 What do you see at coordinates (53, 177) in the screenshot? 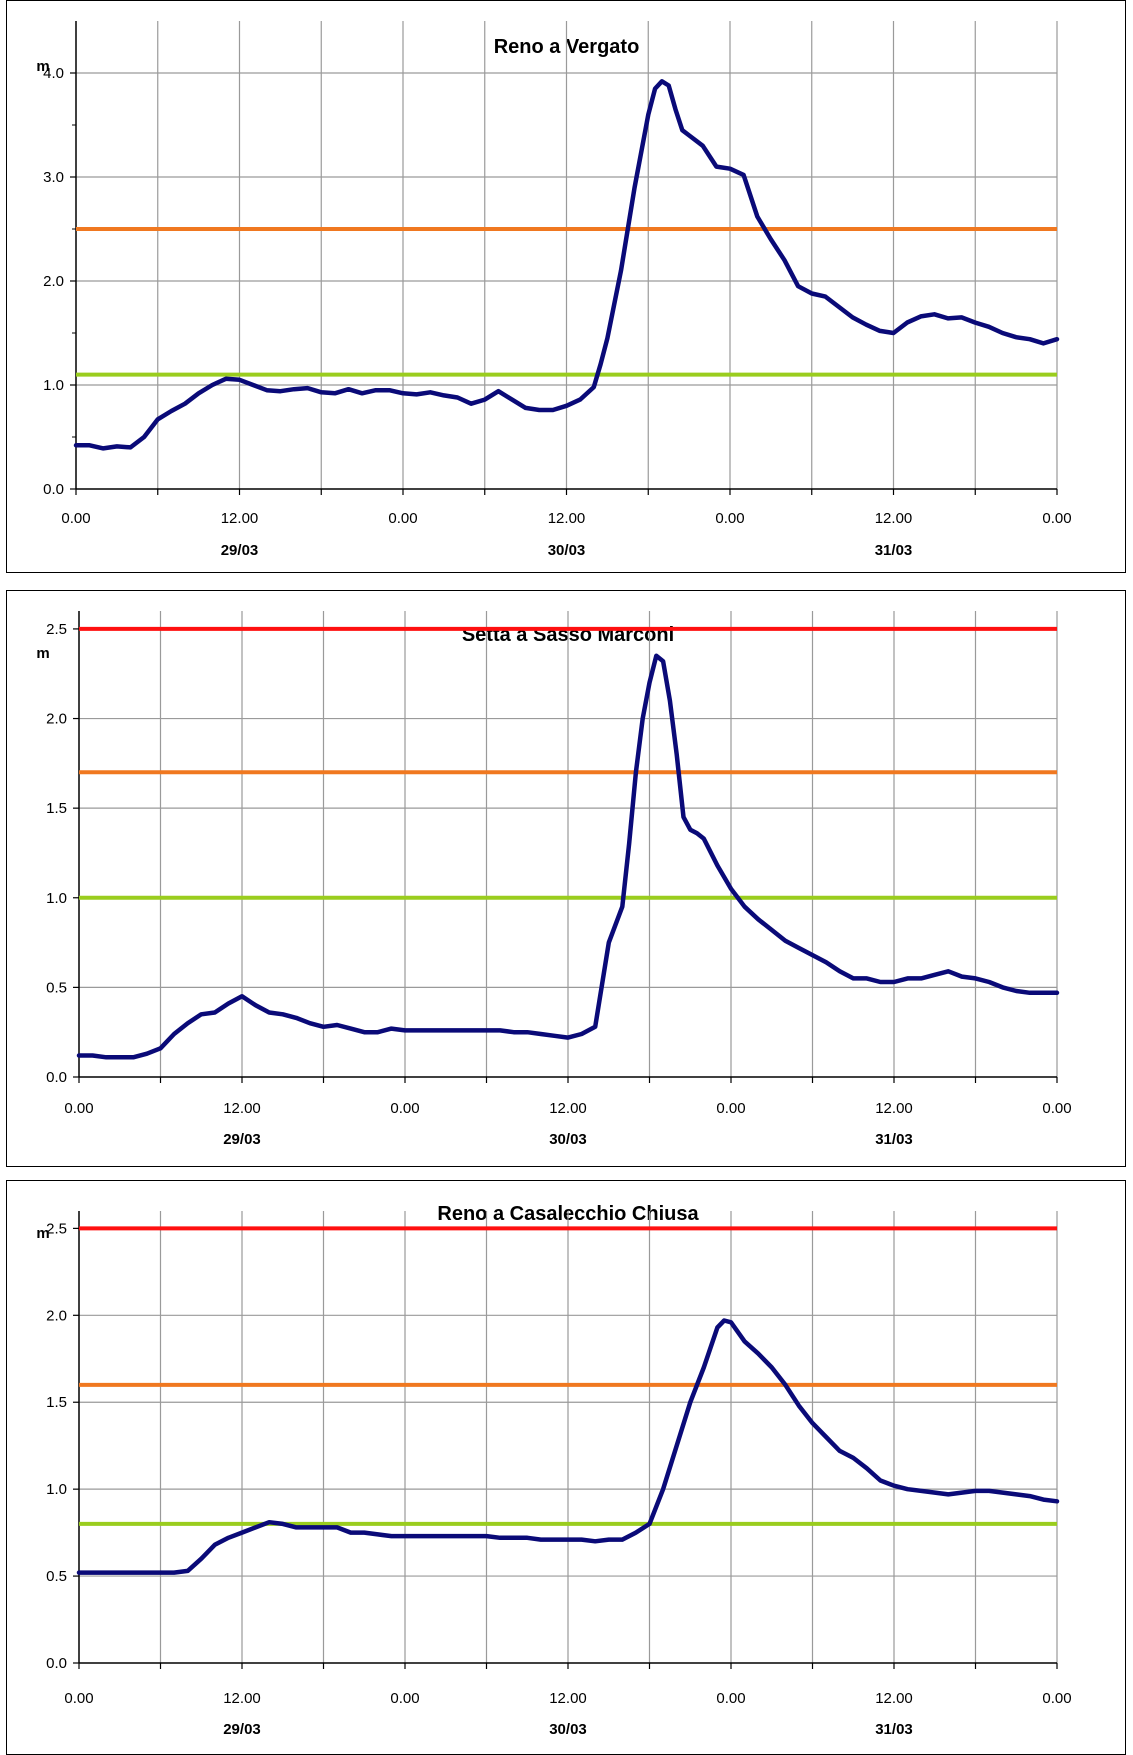
I see `y-tick-label: 3.0` at bounding box center [53, 177].